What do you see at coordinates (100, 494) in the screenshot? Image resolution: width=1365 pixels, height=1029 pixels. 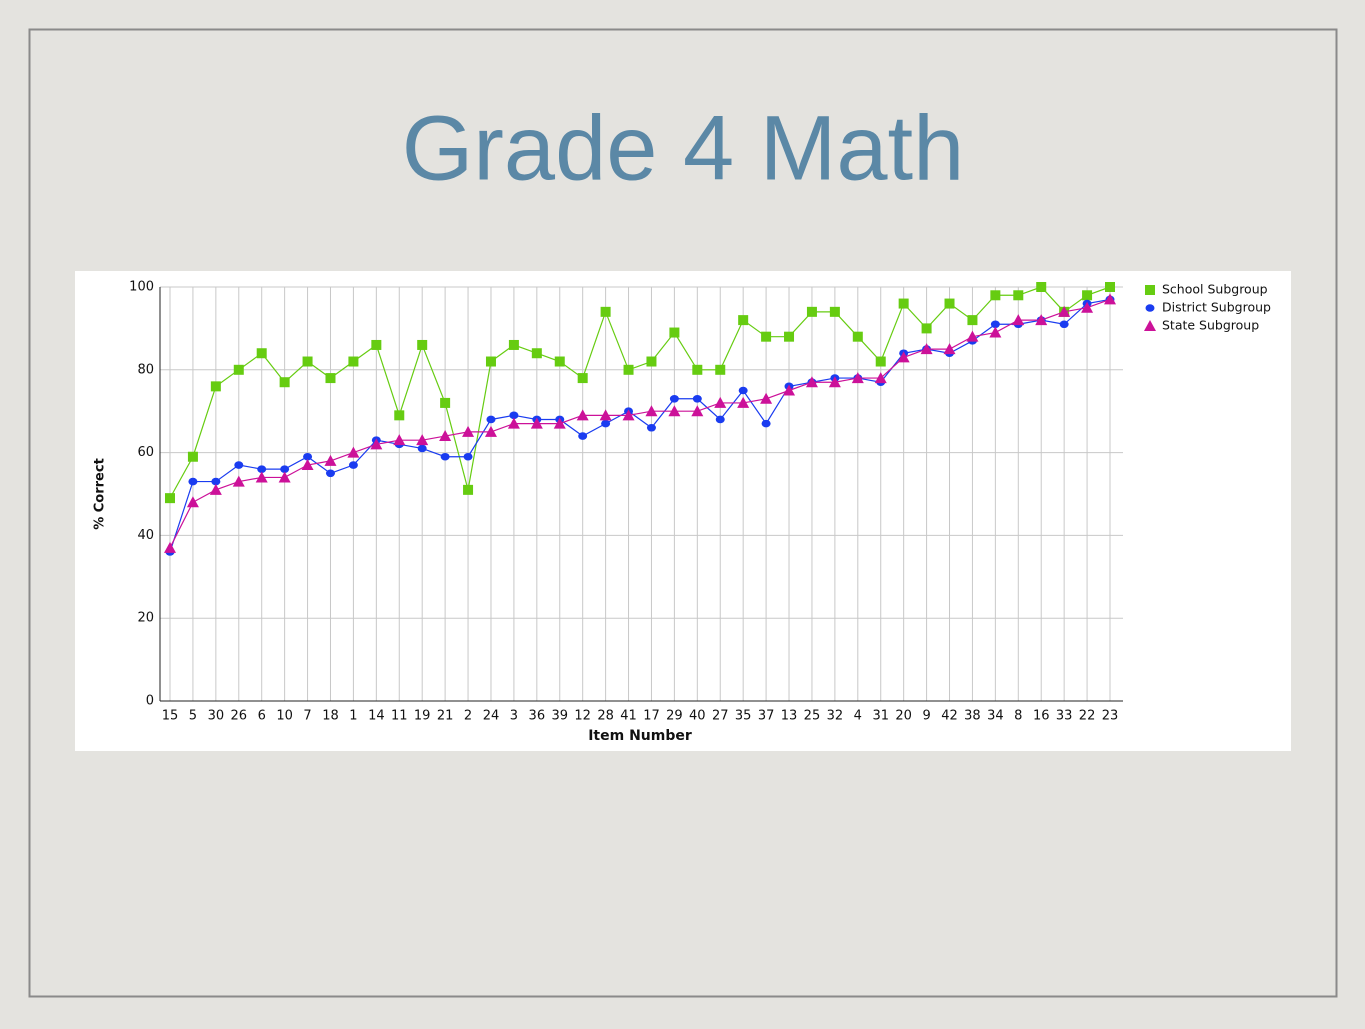 I see `y-axis-label: % Correct` at bounding box center [100, 494].